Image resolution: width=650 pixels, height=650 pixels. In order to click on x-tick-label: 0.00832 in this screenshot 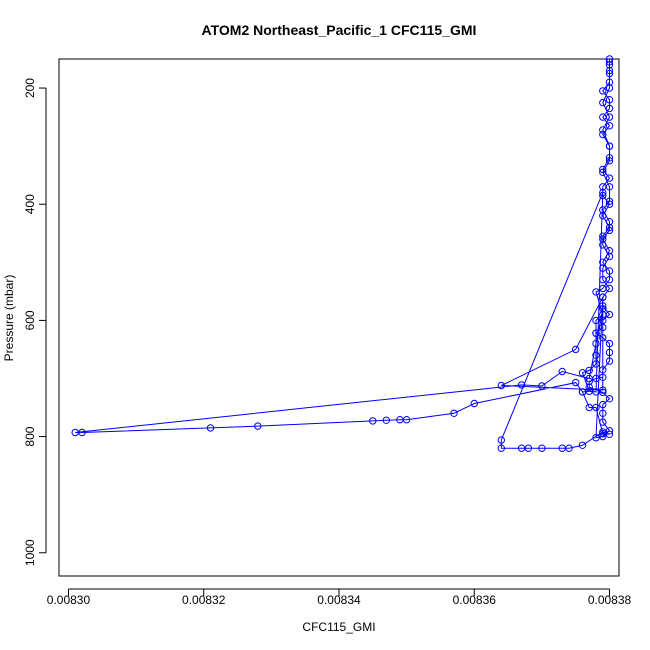, I will do `click(204, 600)`.